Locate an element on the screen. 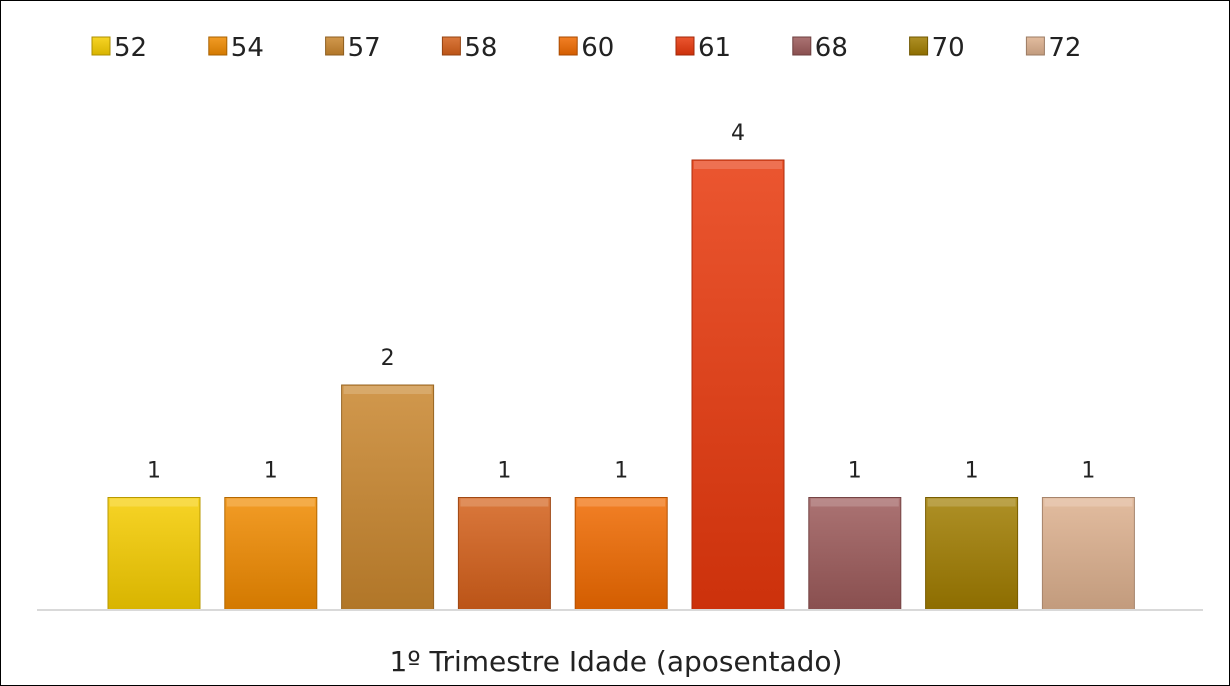 Image resolution: width=1230 pixels, height=686 pixels. x-axis-label: 1º Trimestre Idade (aposentado) is located at coordinates (616, 661).